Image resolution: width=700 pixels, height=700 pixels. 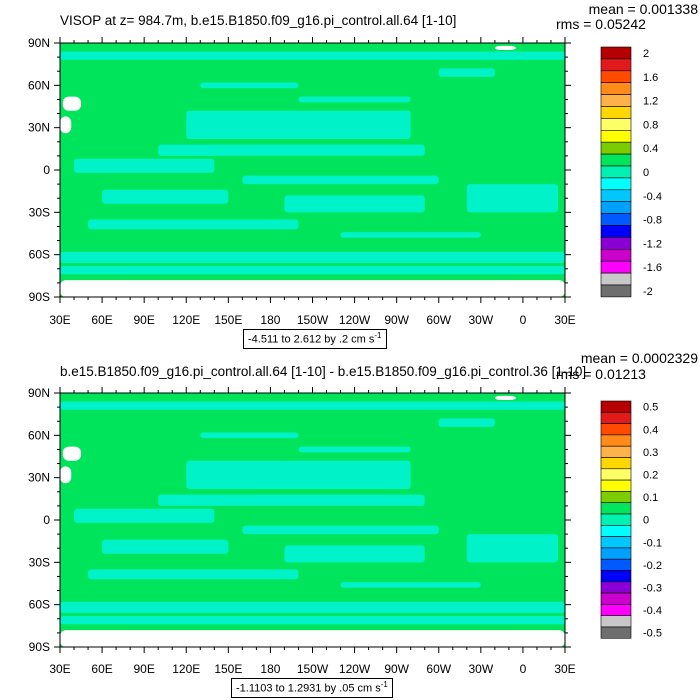 What do you see at coordinates (650, 408) in the screenshot?
I see `colorbar-label: 0.5` at bounding box center [650, 408].